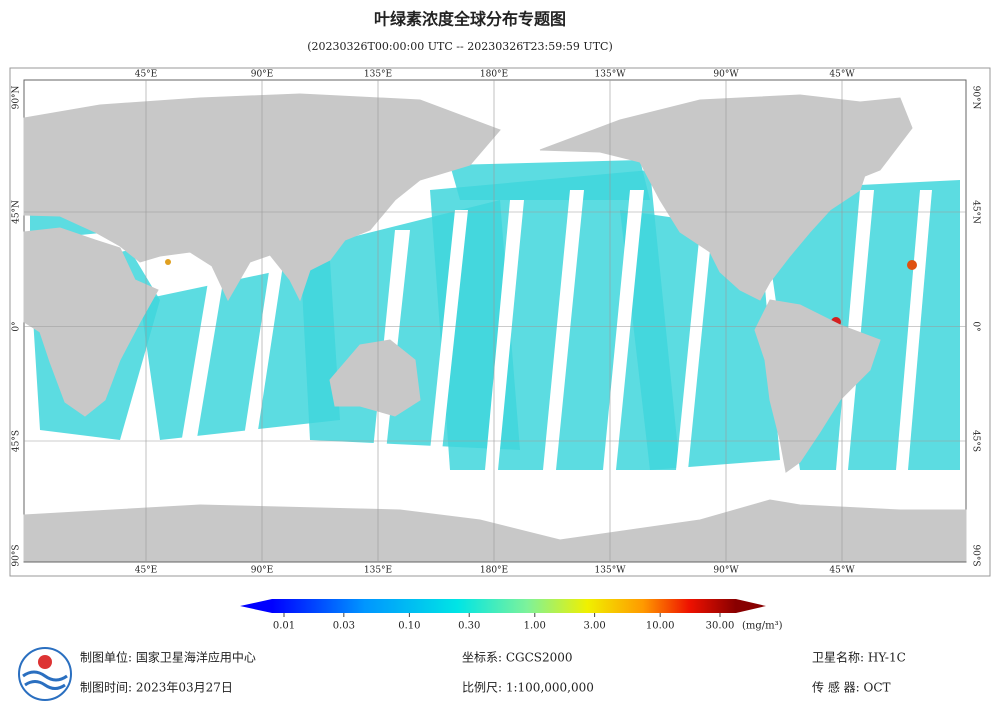 The height and width of the screenshot is (707, 1000). What do you see at coordinates (855, 140) in the screenshot?
I see `land-greenland` at bounding box center [855, 140].